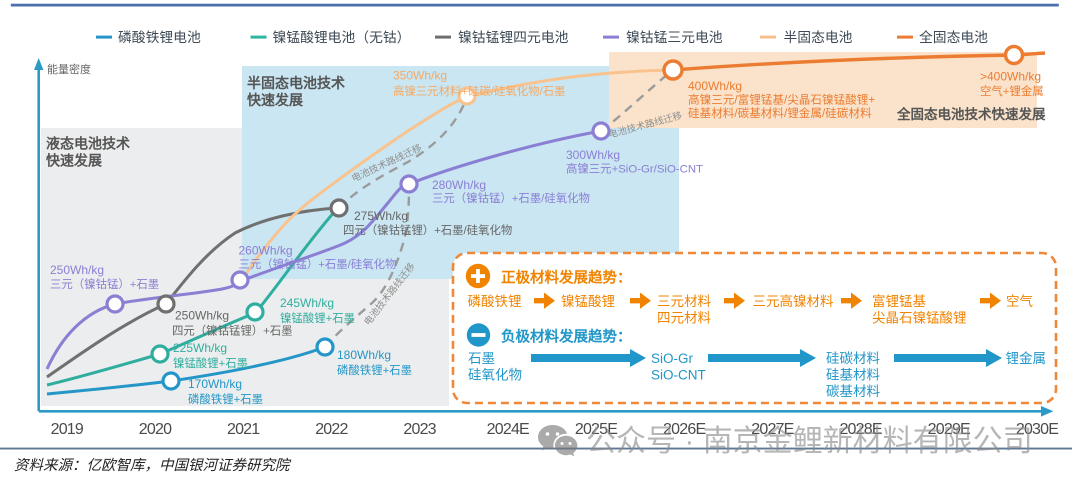 The width and height of the screenshot is (1072, 484). What do you see at coordinates (88, 144) in the screenshot?
I see `svg-text: 液态电池技术` at bounding box center [88, 144].